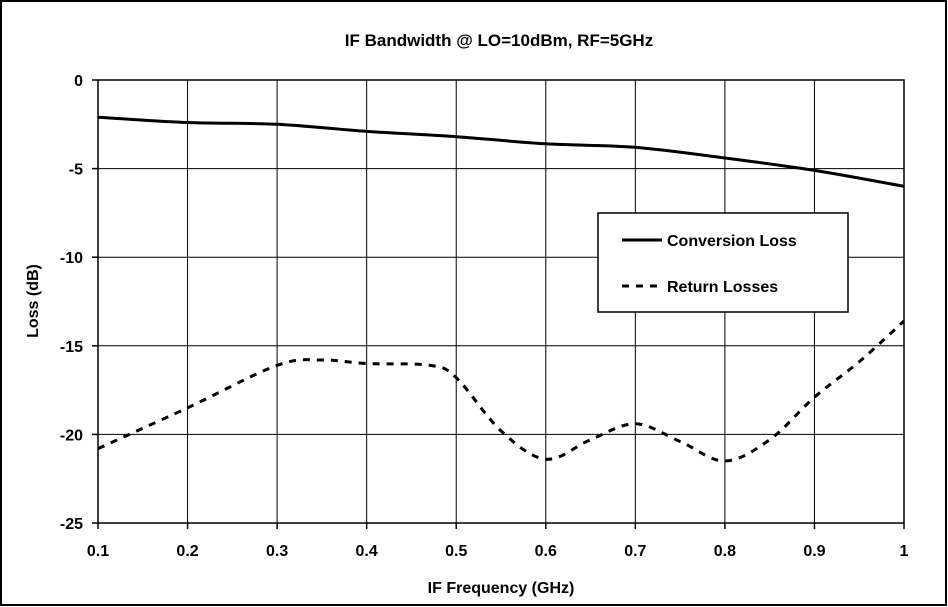 This screenshot has width=948, height=607. I want to click on legend: Conversion Loss Return Losses, so click(723, 262).